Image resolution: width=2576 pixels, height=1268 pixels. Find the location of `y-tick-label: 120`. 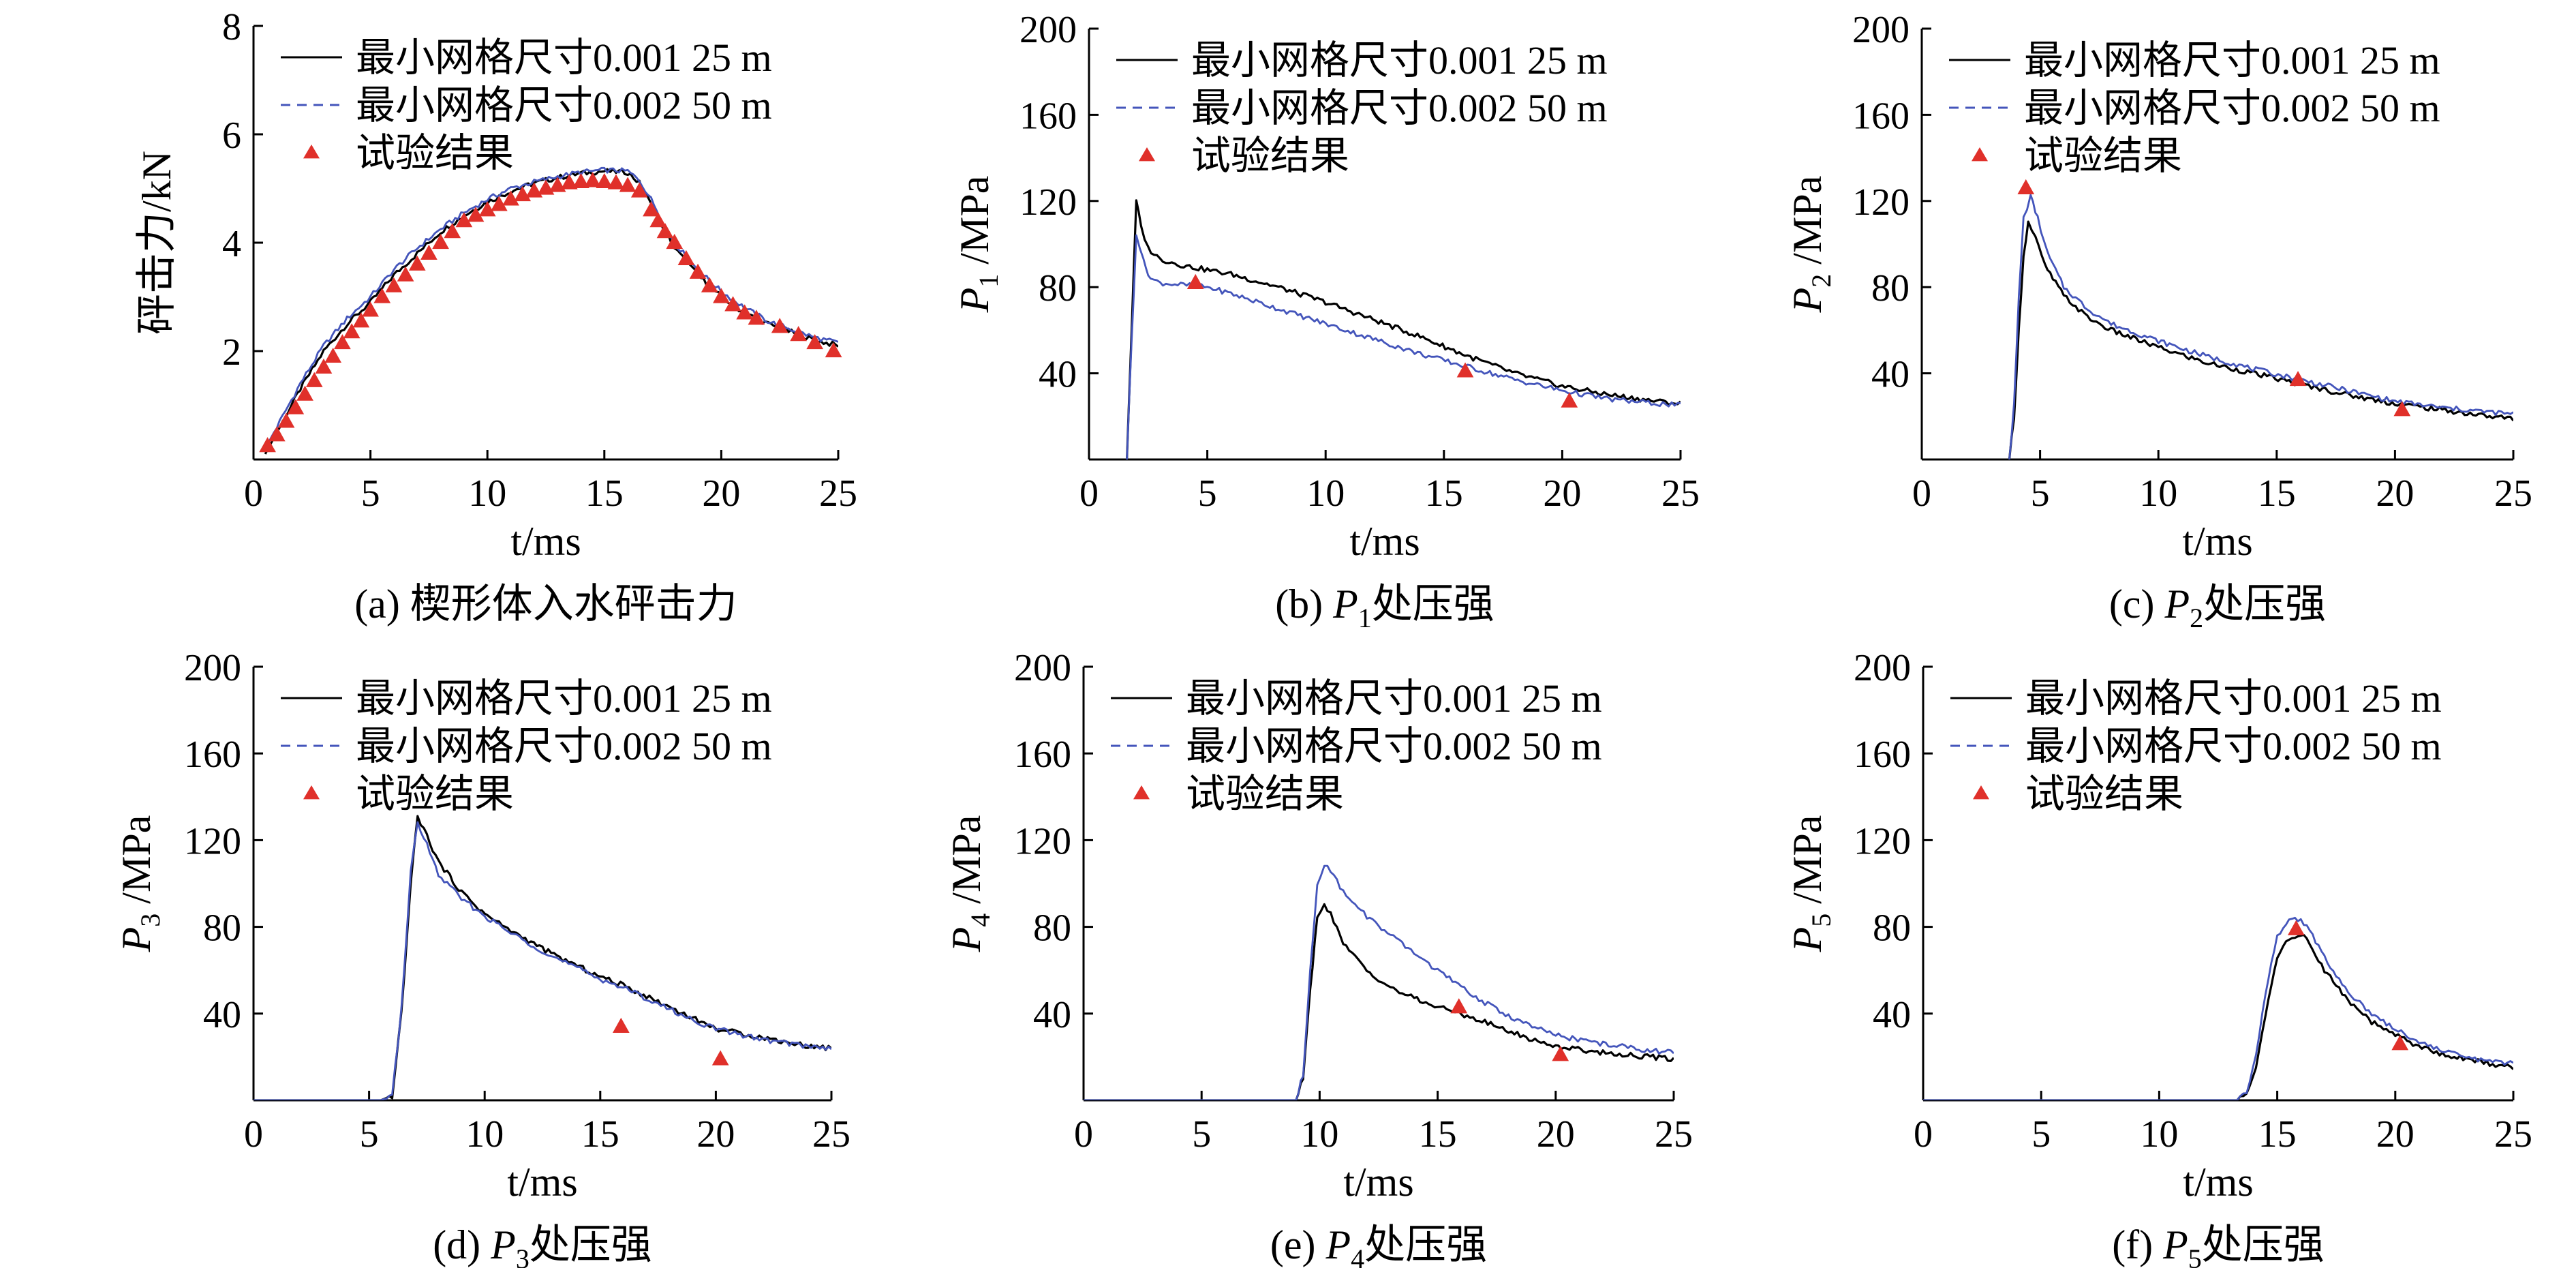

y-tick-label: 120 is located at coordinates (1881, 202).